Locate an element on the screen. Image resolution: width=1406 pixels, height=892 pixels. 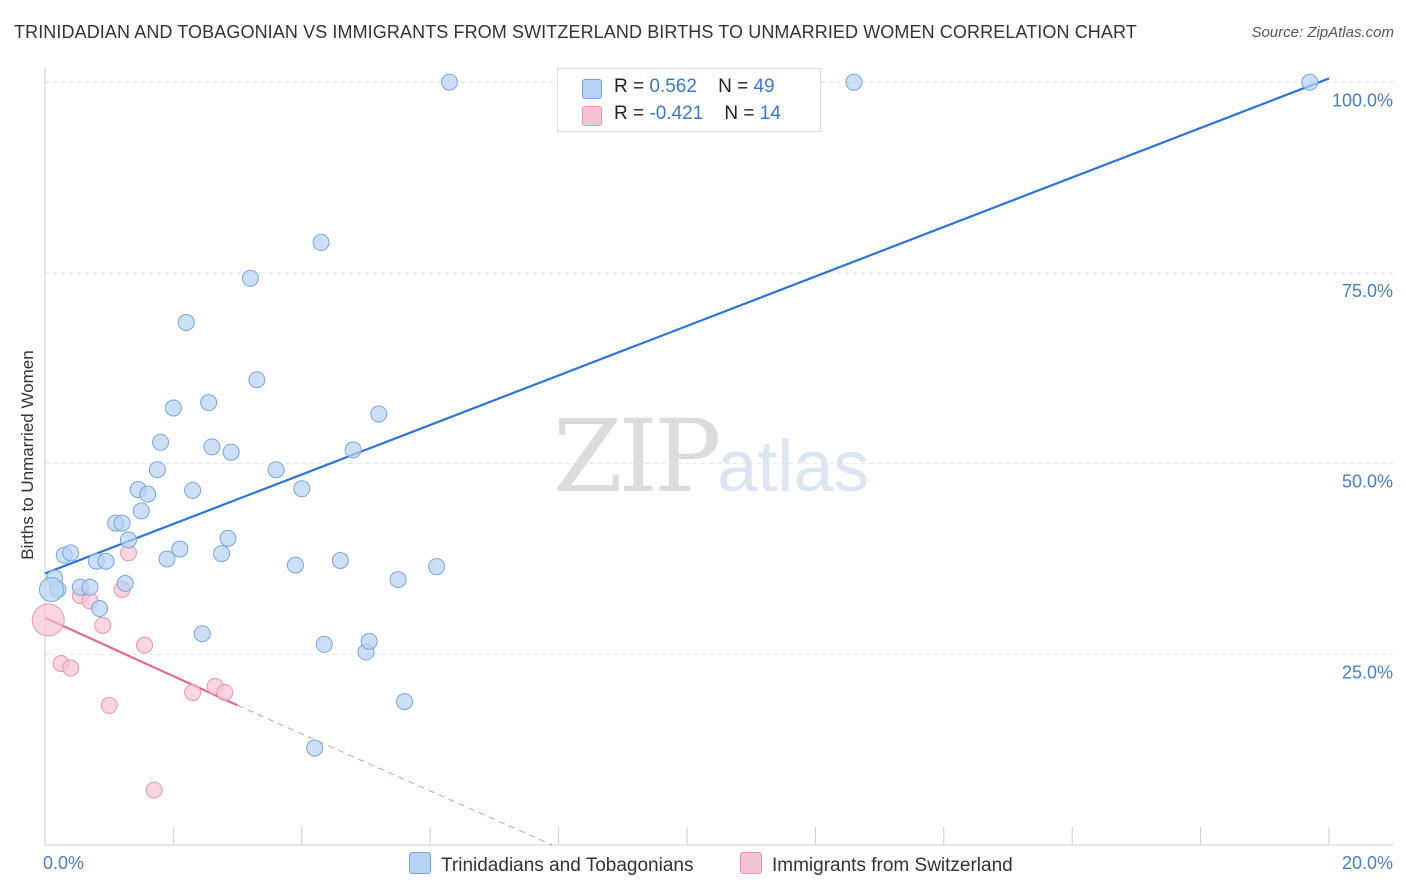
watermark: ZIPatlas is located at coordinates (711, 456).